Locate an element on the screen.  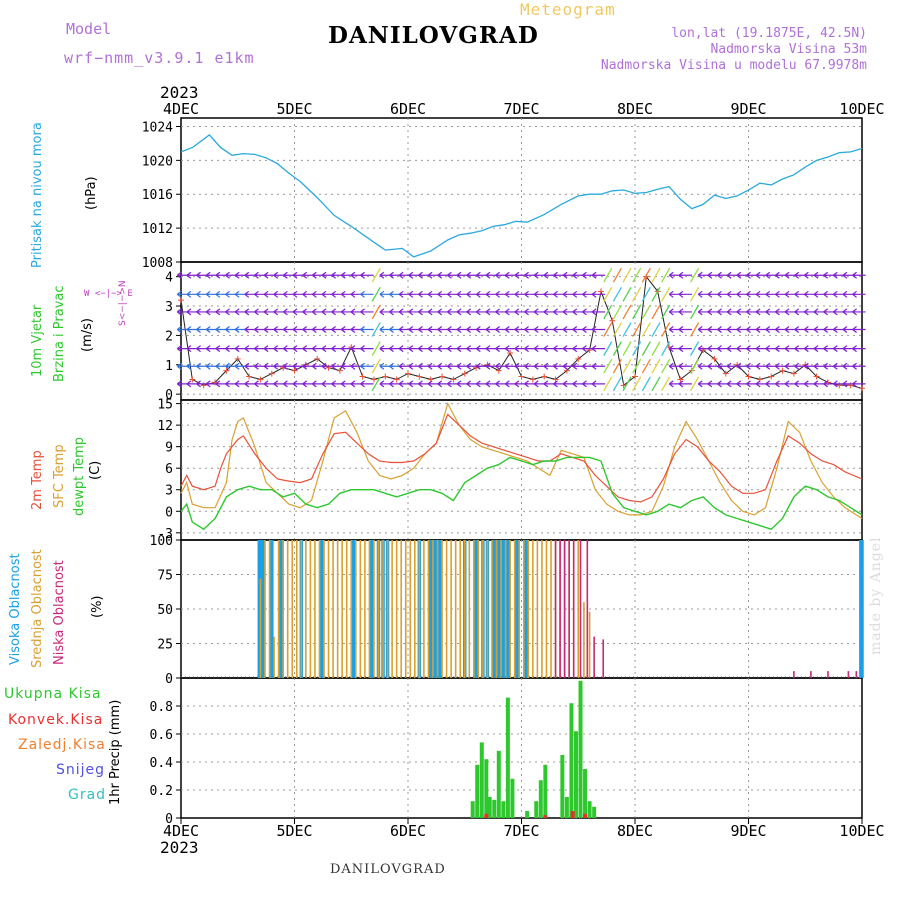
y-tick-label: 1012 is located at coordinates (157, 229).